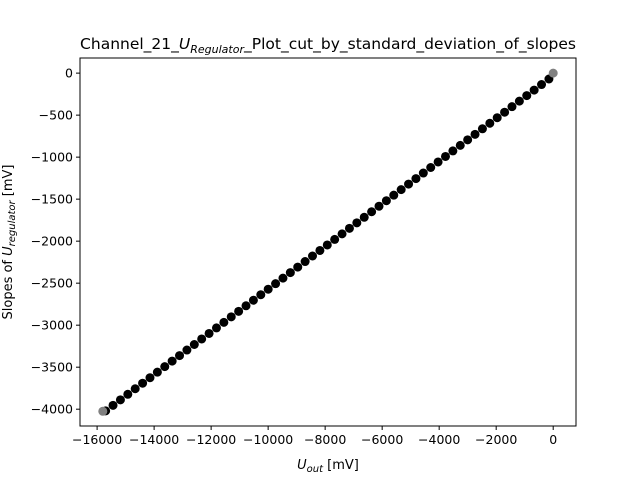  What do you see at coordinates (8, 288) in the screenshot?
I see `y-axis-label-prefix: Slopes of` at bounding box center [8, 288].